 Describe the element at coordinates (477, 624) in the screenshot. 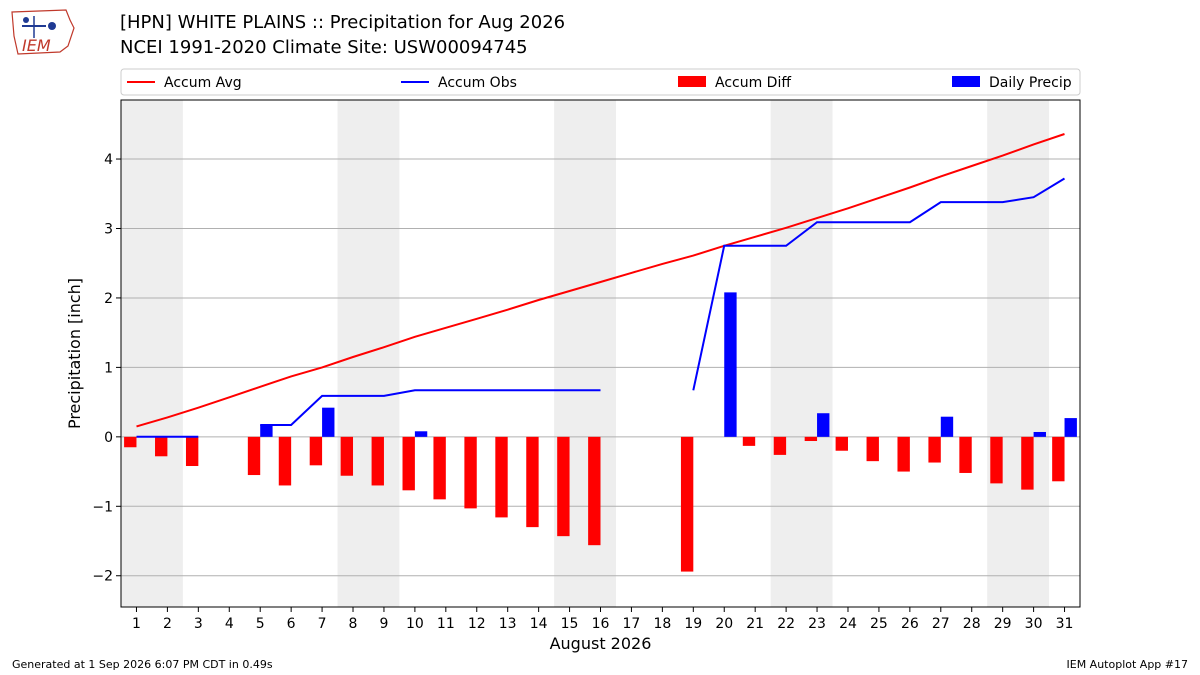

I see `x-tick-label: 12` at that location.